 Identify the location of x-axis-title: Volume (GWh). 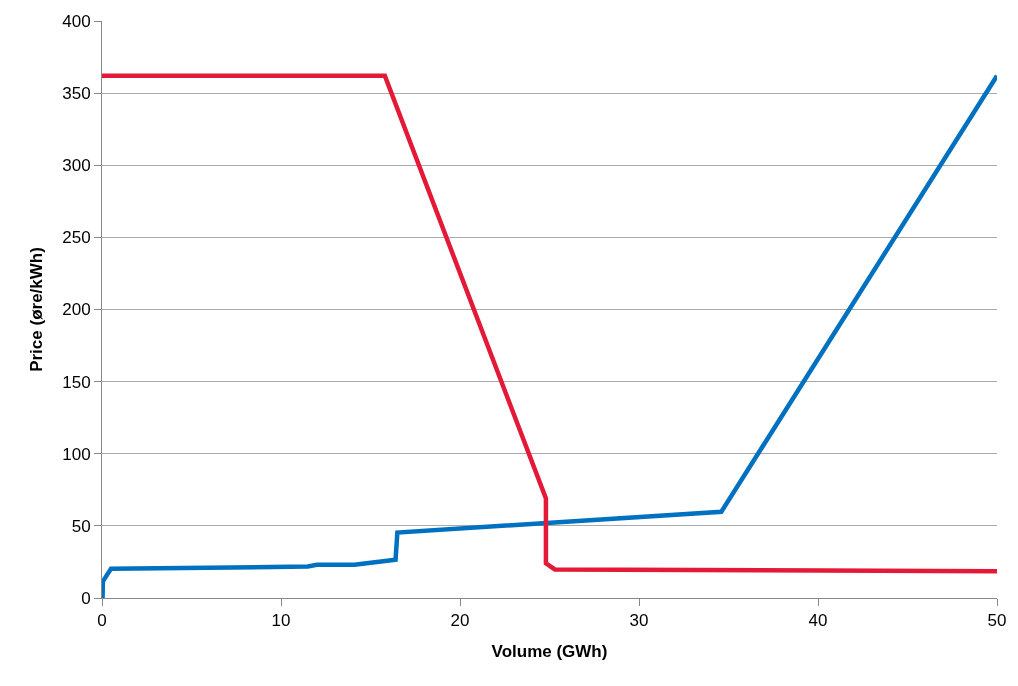
(549, 651).